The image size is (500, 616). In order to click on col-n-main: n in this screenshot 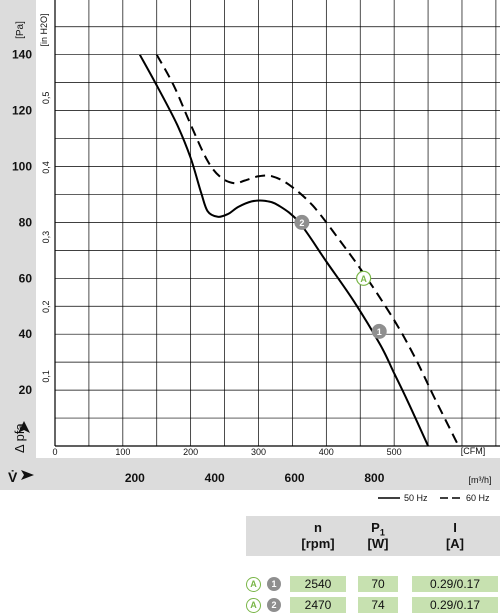, I will do `click(318, 527)`.